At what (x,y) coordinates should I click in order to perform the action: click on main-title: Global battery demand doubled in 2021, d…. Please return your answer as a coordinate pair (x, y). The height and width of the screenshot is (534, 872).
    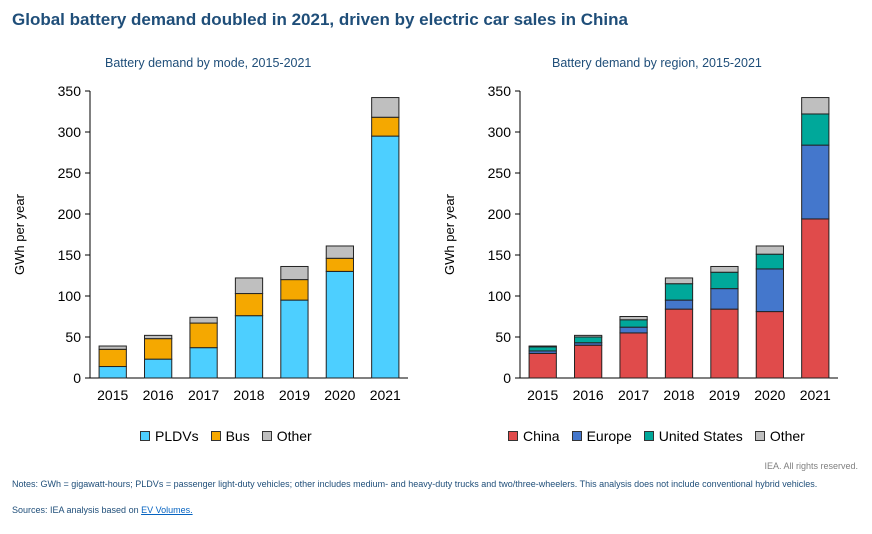
    Looking at the image, I should click on (320, 19).